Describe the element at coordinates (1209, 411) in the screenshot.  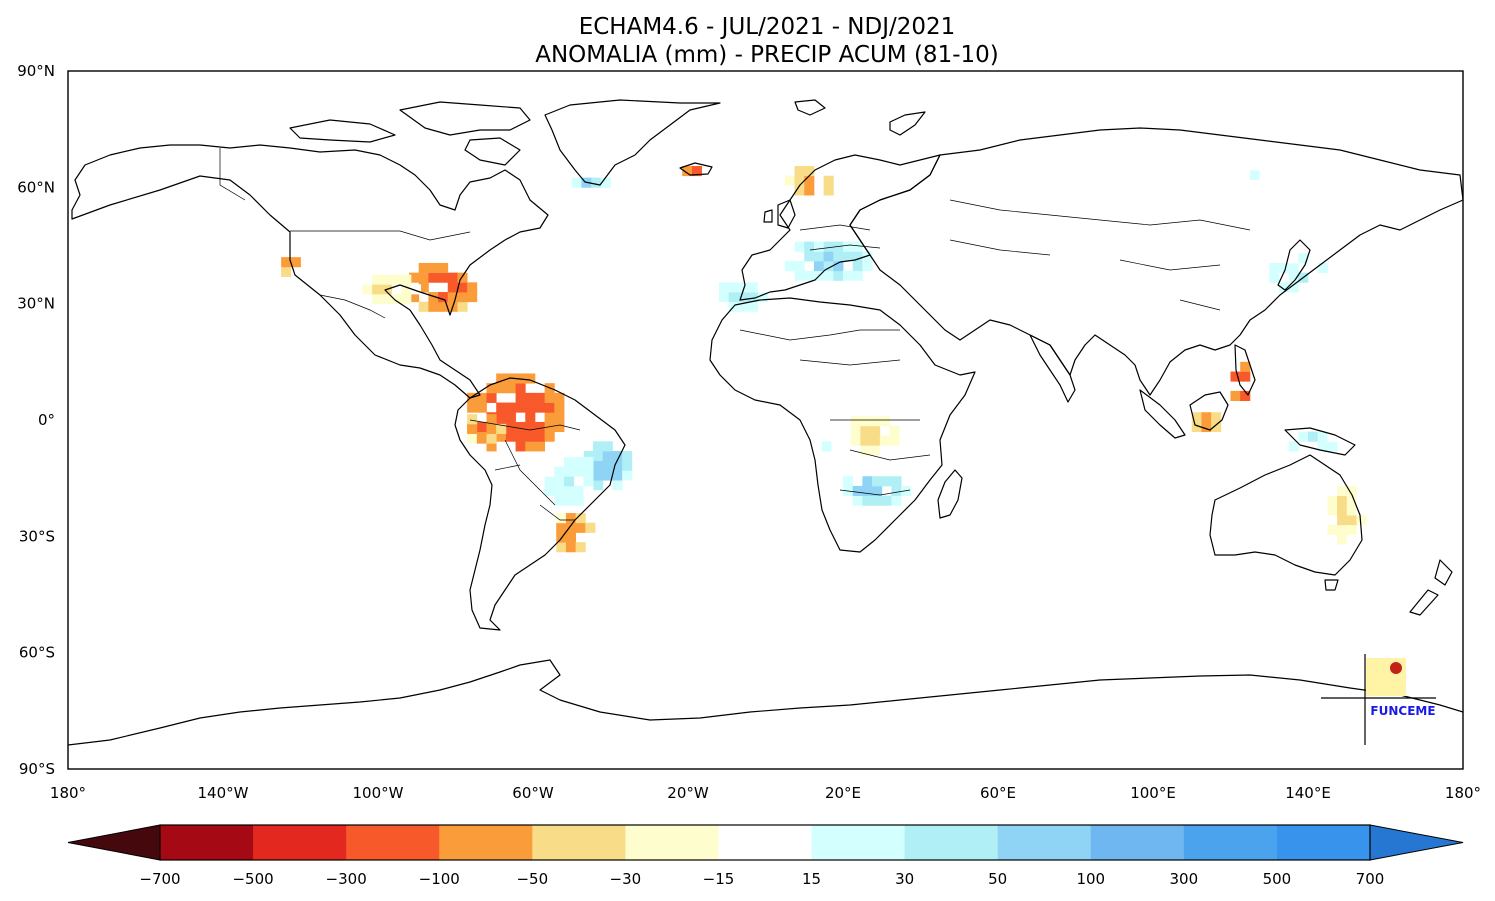
I see `borneo-outline` at that location.